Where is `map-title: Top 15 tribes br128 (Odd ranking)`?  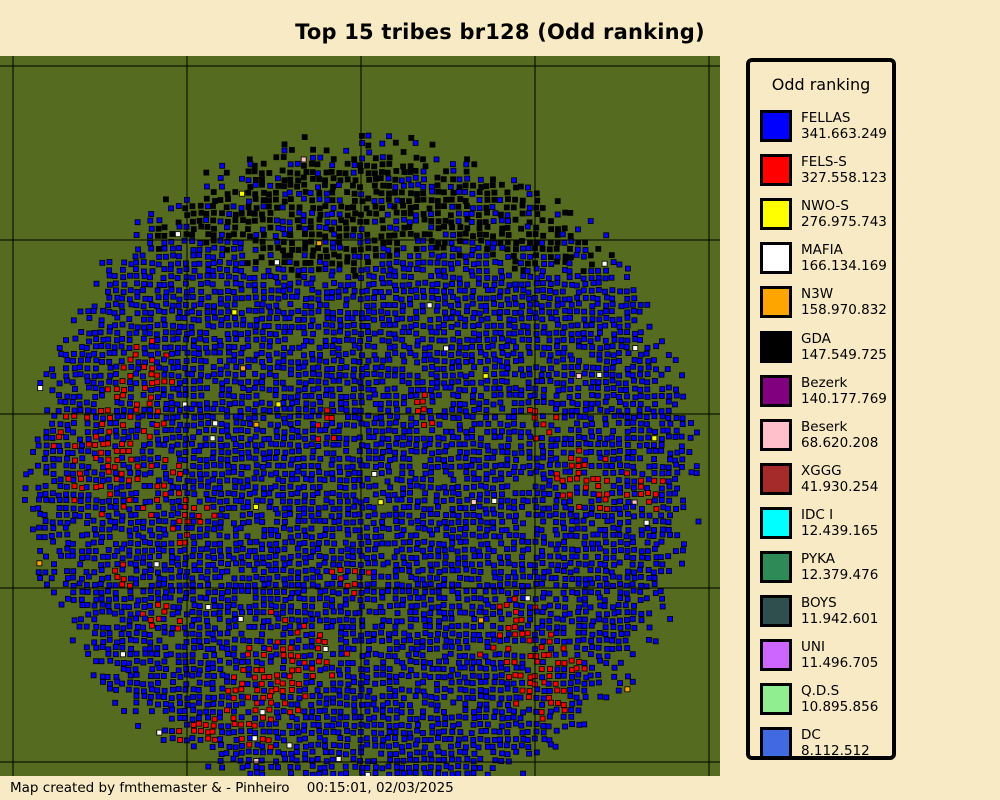
map-title: Top 15 tribes br128 (Odd ranking) is located at coordinates (500, 32).